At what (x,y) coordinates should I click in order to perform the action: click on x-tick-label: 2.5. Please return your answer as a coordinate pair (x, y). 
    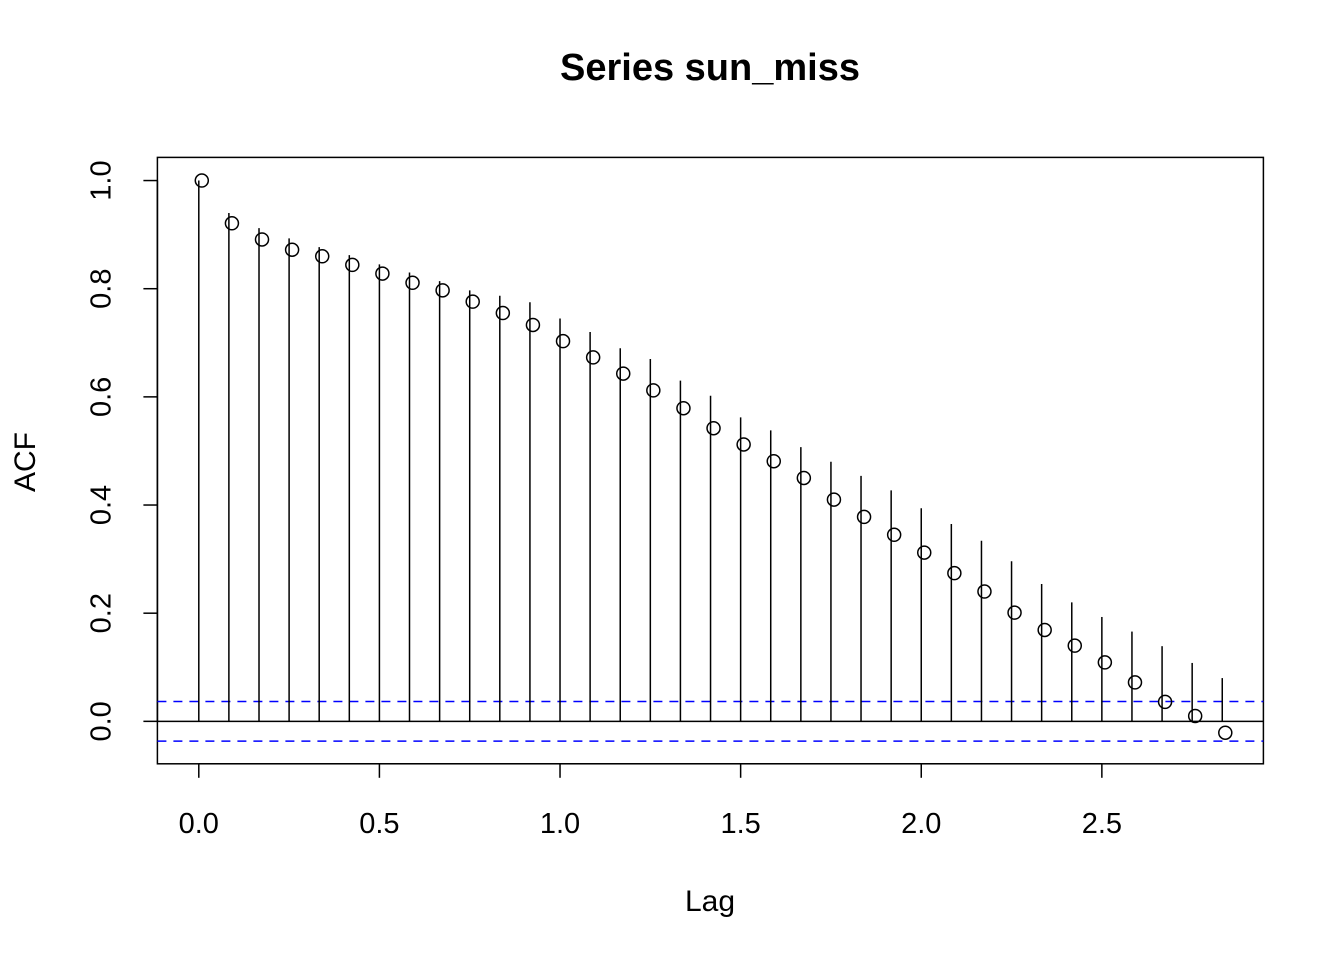
    Looking at the image, I should click on (1102, 824).